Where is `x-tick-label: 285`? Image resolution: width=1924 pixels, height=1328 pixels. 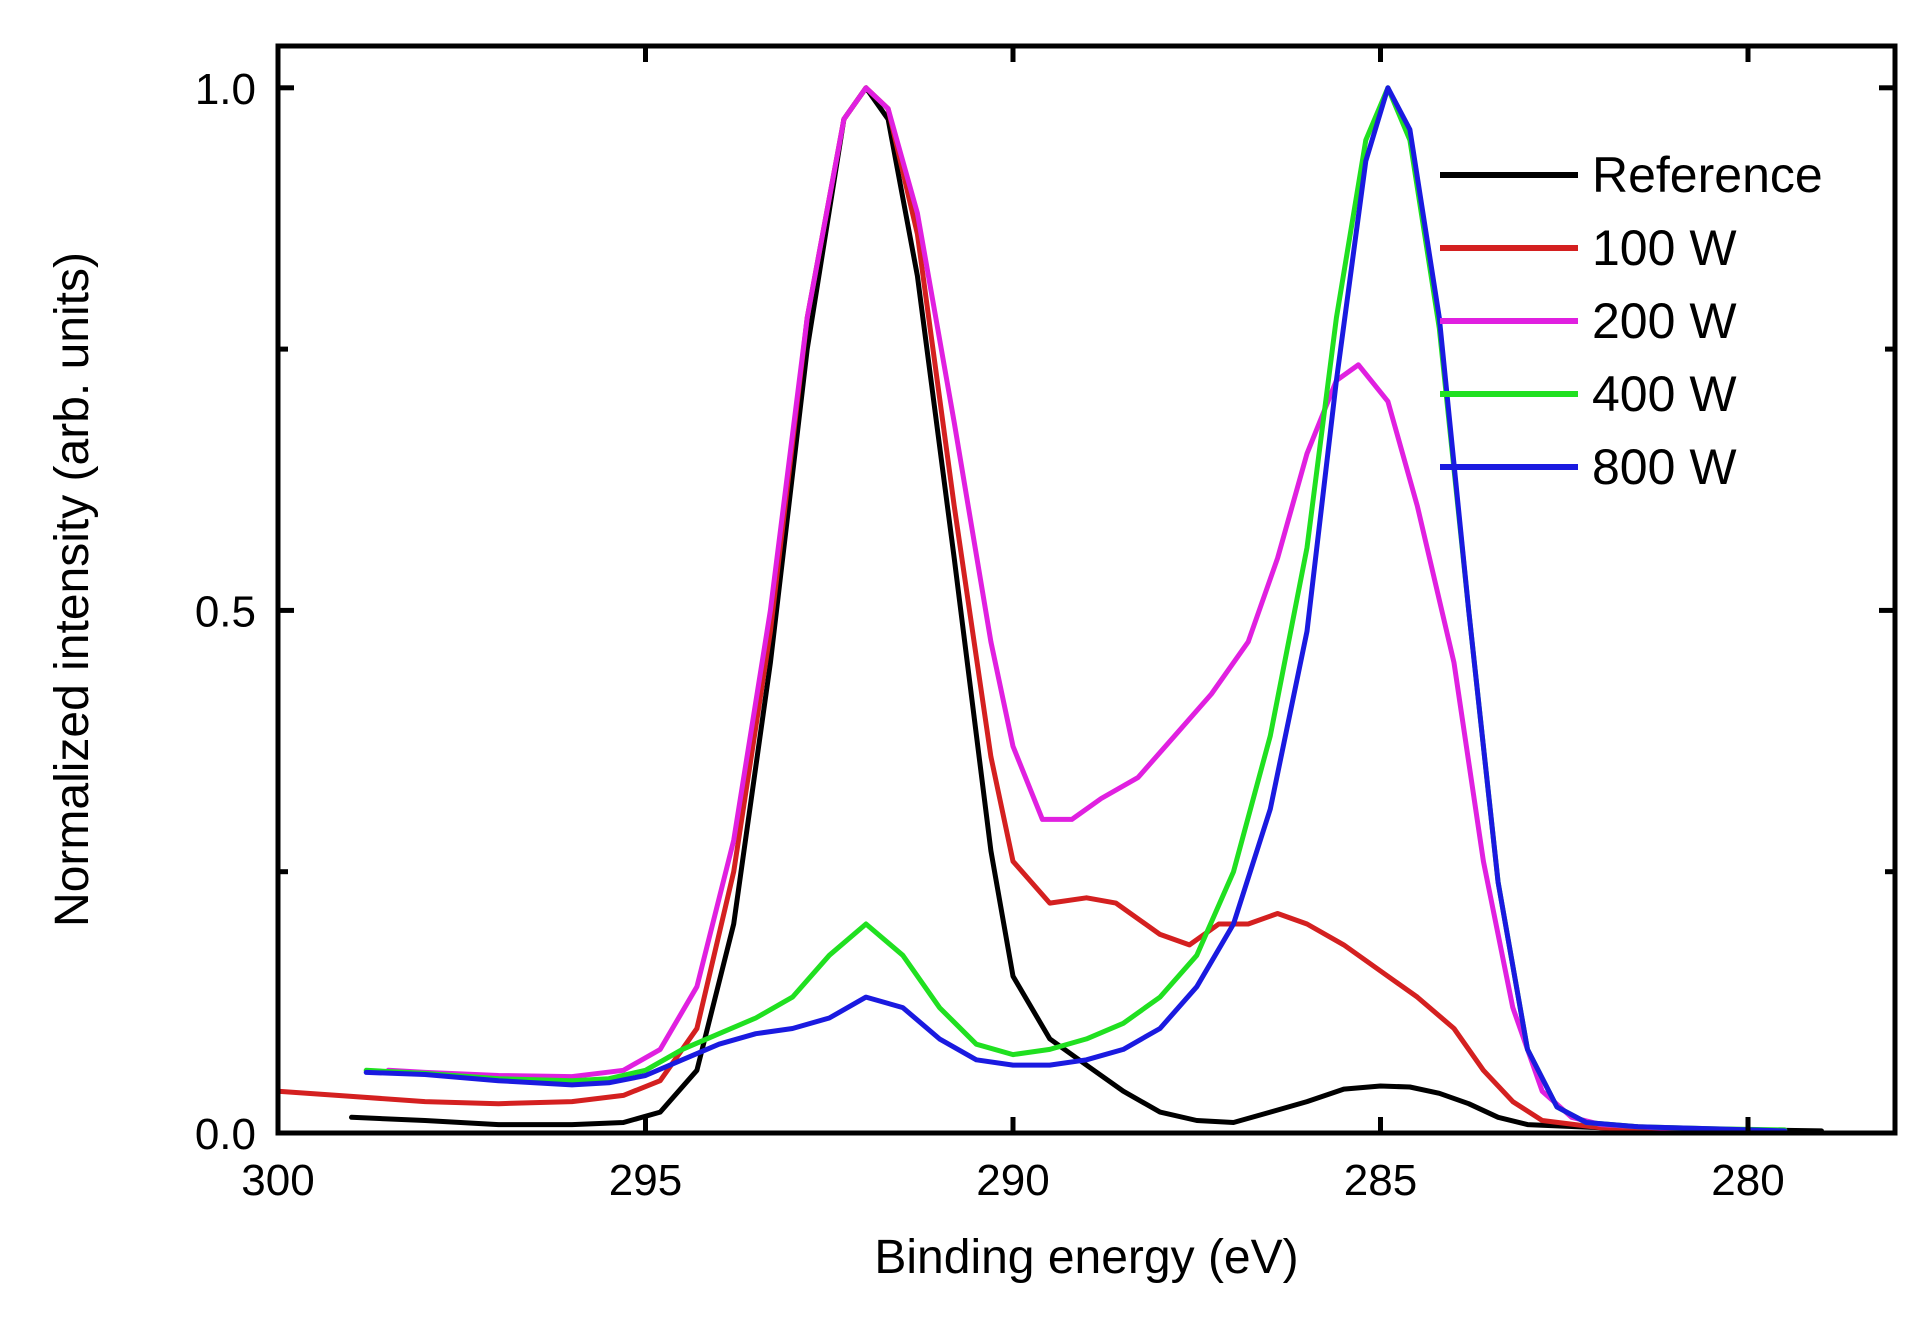 x-tick-label: 285 is located at coordinates (1380, 1180).